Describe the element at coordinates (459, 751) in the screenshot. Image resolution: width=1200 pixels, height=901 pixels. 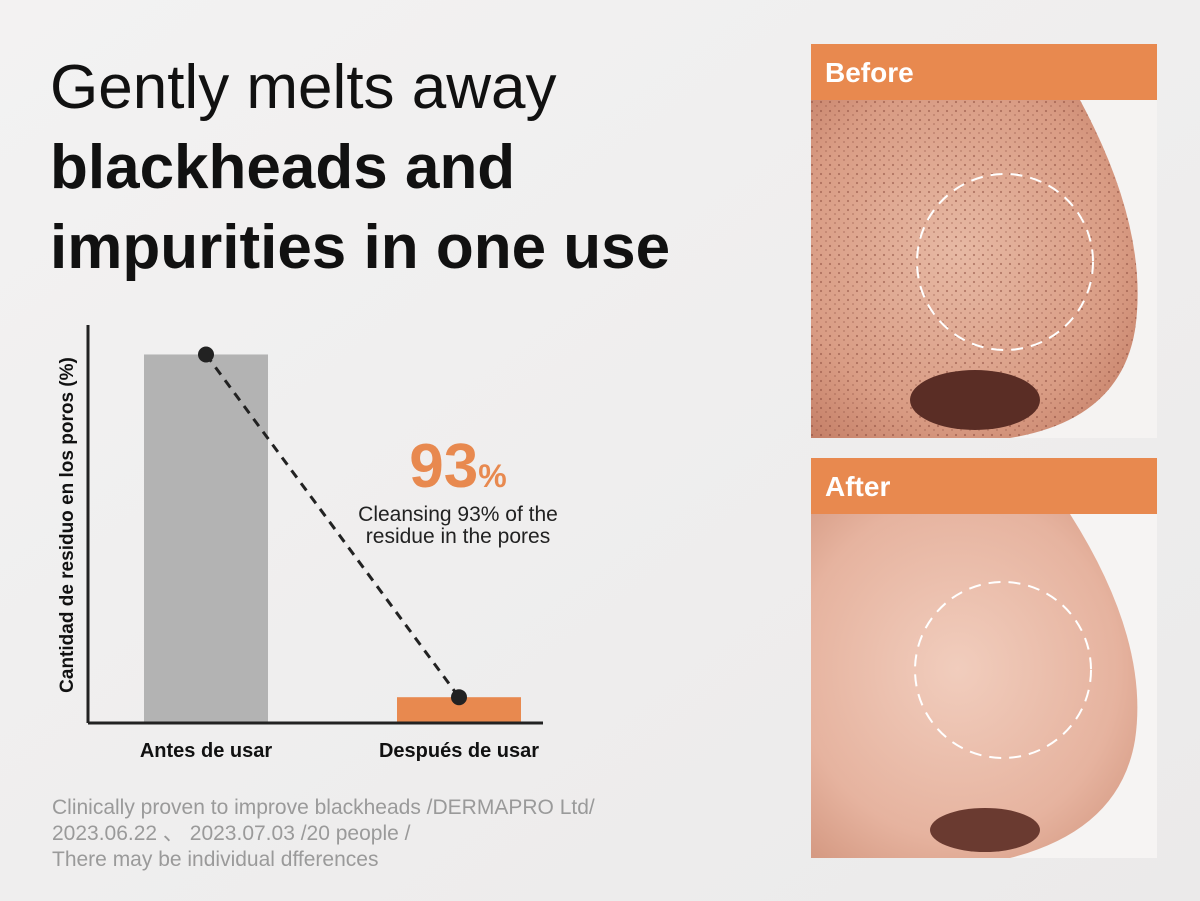
I see `x-tick-label: Después de usar` at that location.